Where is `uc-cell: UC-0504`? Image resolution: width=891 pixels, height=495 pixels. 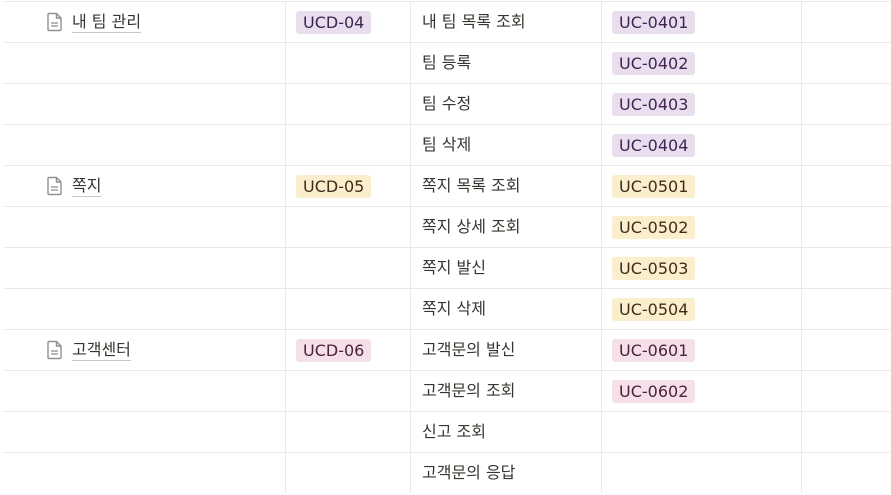 uc-cell: UC-0504 is located at coordinates (702, 309).